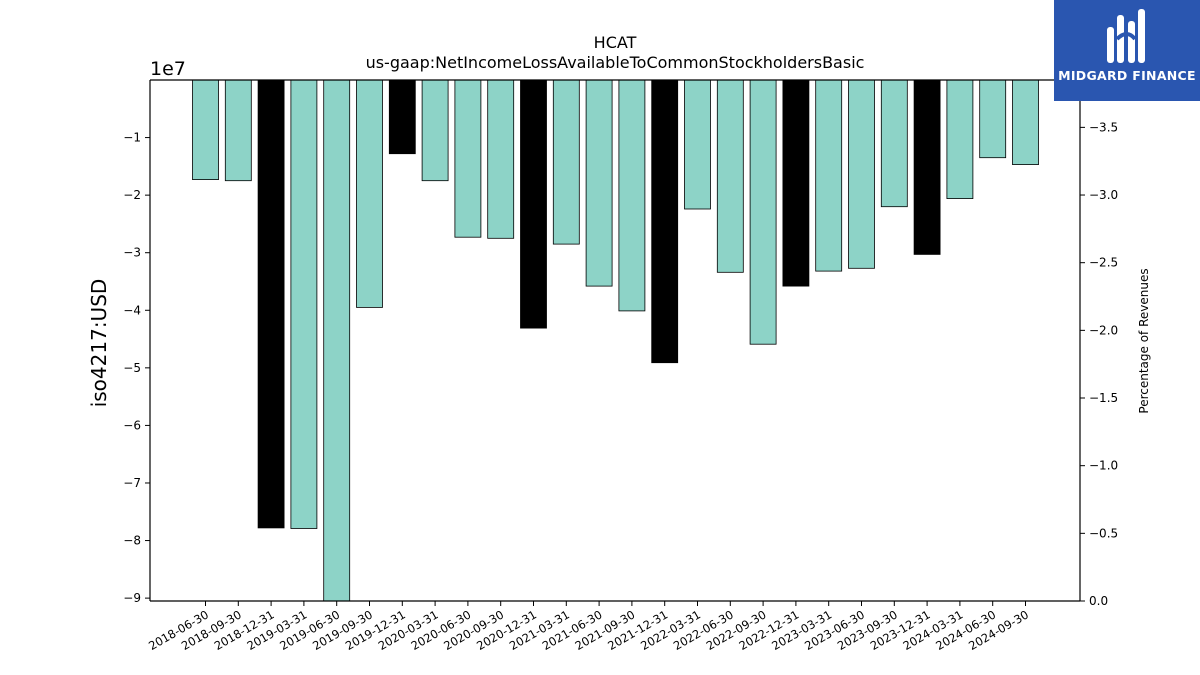 The image size is (1200, 675). What do you see at coordinates (132, 425) in the screenshot?
I see `y-tick-label: −6` at bounding box center [132, 425].